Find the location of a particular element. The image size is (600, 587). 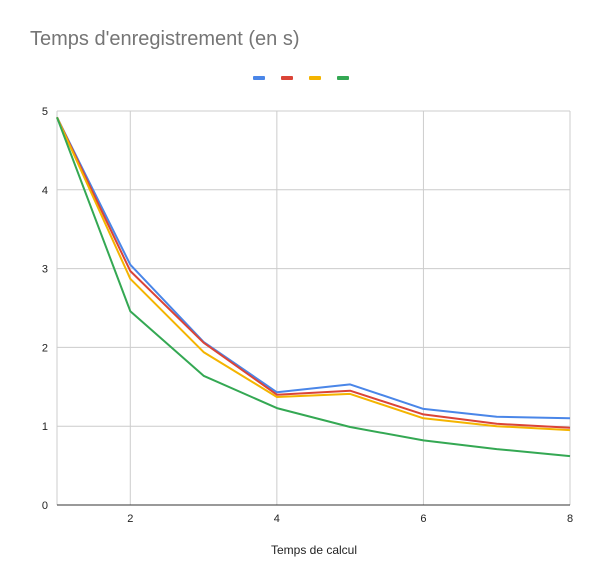

x-tick-label: 2 is located at coordinates (130, 519).